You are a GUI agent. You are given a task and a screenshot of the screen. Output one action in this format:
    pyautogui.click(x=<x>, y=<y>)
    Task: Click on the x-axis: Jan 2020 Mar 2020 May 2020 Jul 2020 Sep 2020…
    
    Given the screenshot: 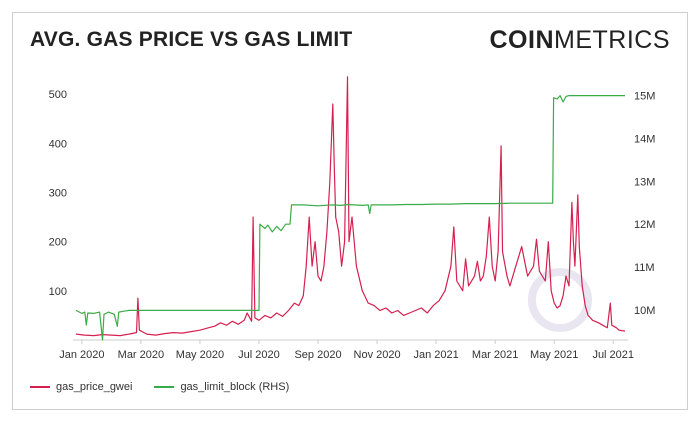 What is the action you would take?
    pyautogui.click(x=346, y=350)
    